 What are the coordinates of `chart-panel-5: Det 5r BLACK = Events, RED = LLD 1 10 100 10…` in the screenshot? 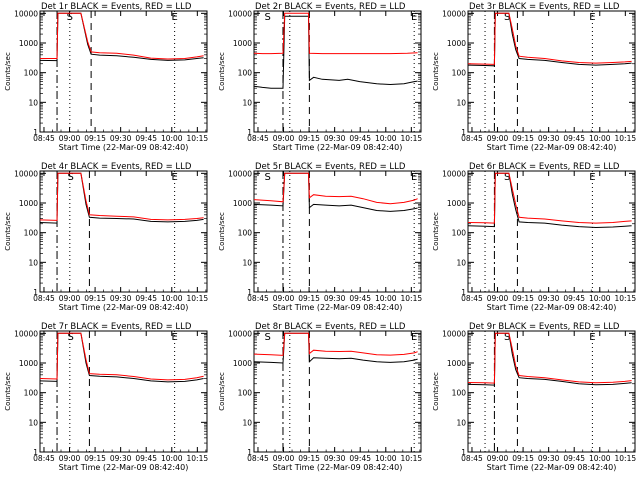 It's located at (320, 237).